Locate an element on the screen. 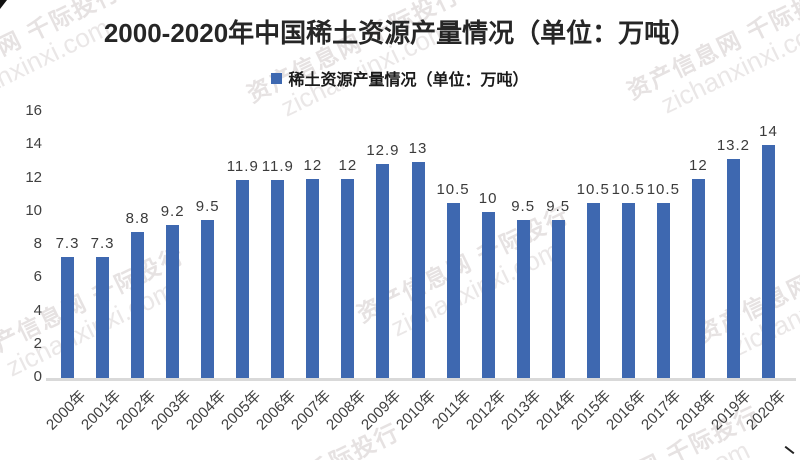 The height and width of the screenshot is (460, 800). bar-2007年 is located at coordinates (313, 278).